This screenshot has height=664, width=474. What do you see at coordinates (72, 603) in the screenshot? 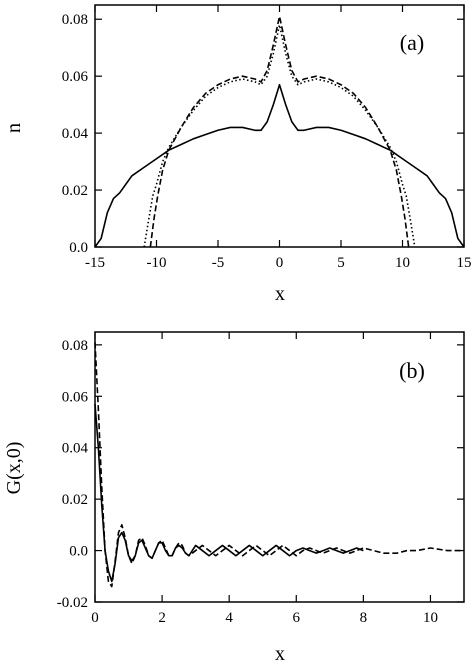
I see `y-tick-label-b: -0.02` at bounding box center [72, 603].